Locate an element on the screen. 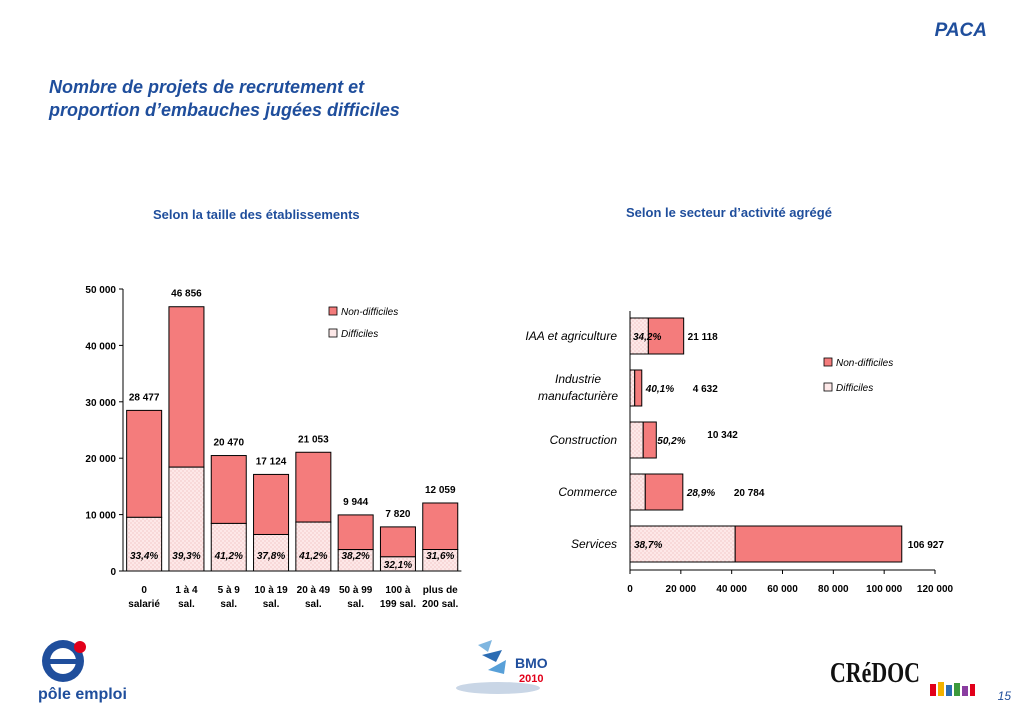 The image size is (1023, 708). difficult-share-label: 31,6% is located at coordinates (440, 556).